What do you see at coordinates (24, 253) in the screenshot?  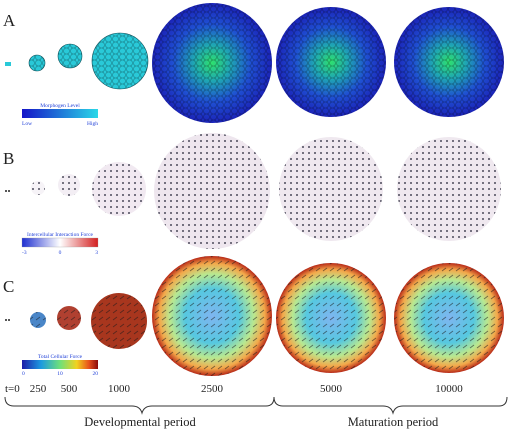 I see `colorbar-force-min: -3` at bounding box center [24, 253].